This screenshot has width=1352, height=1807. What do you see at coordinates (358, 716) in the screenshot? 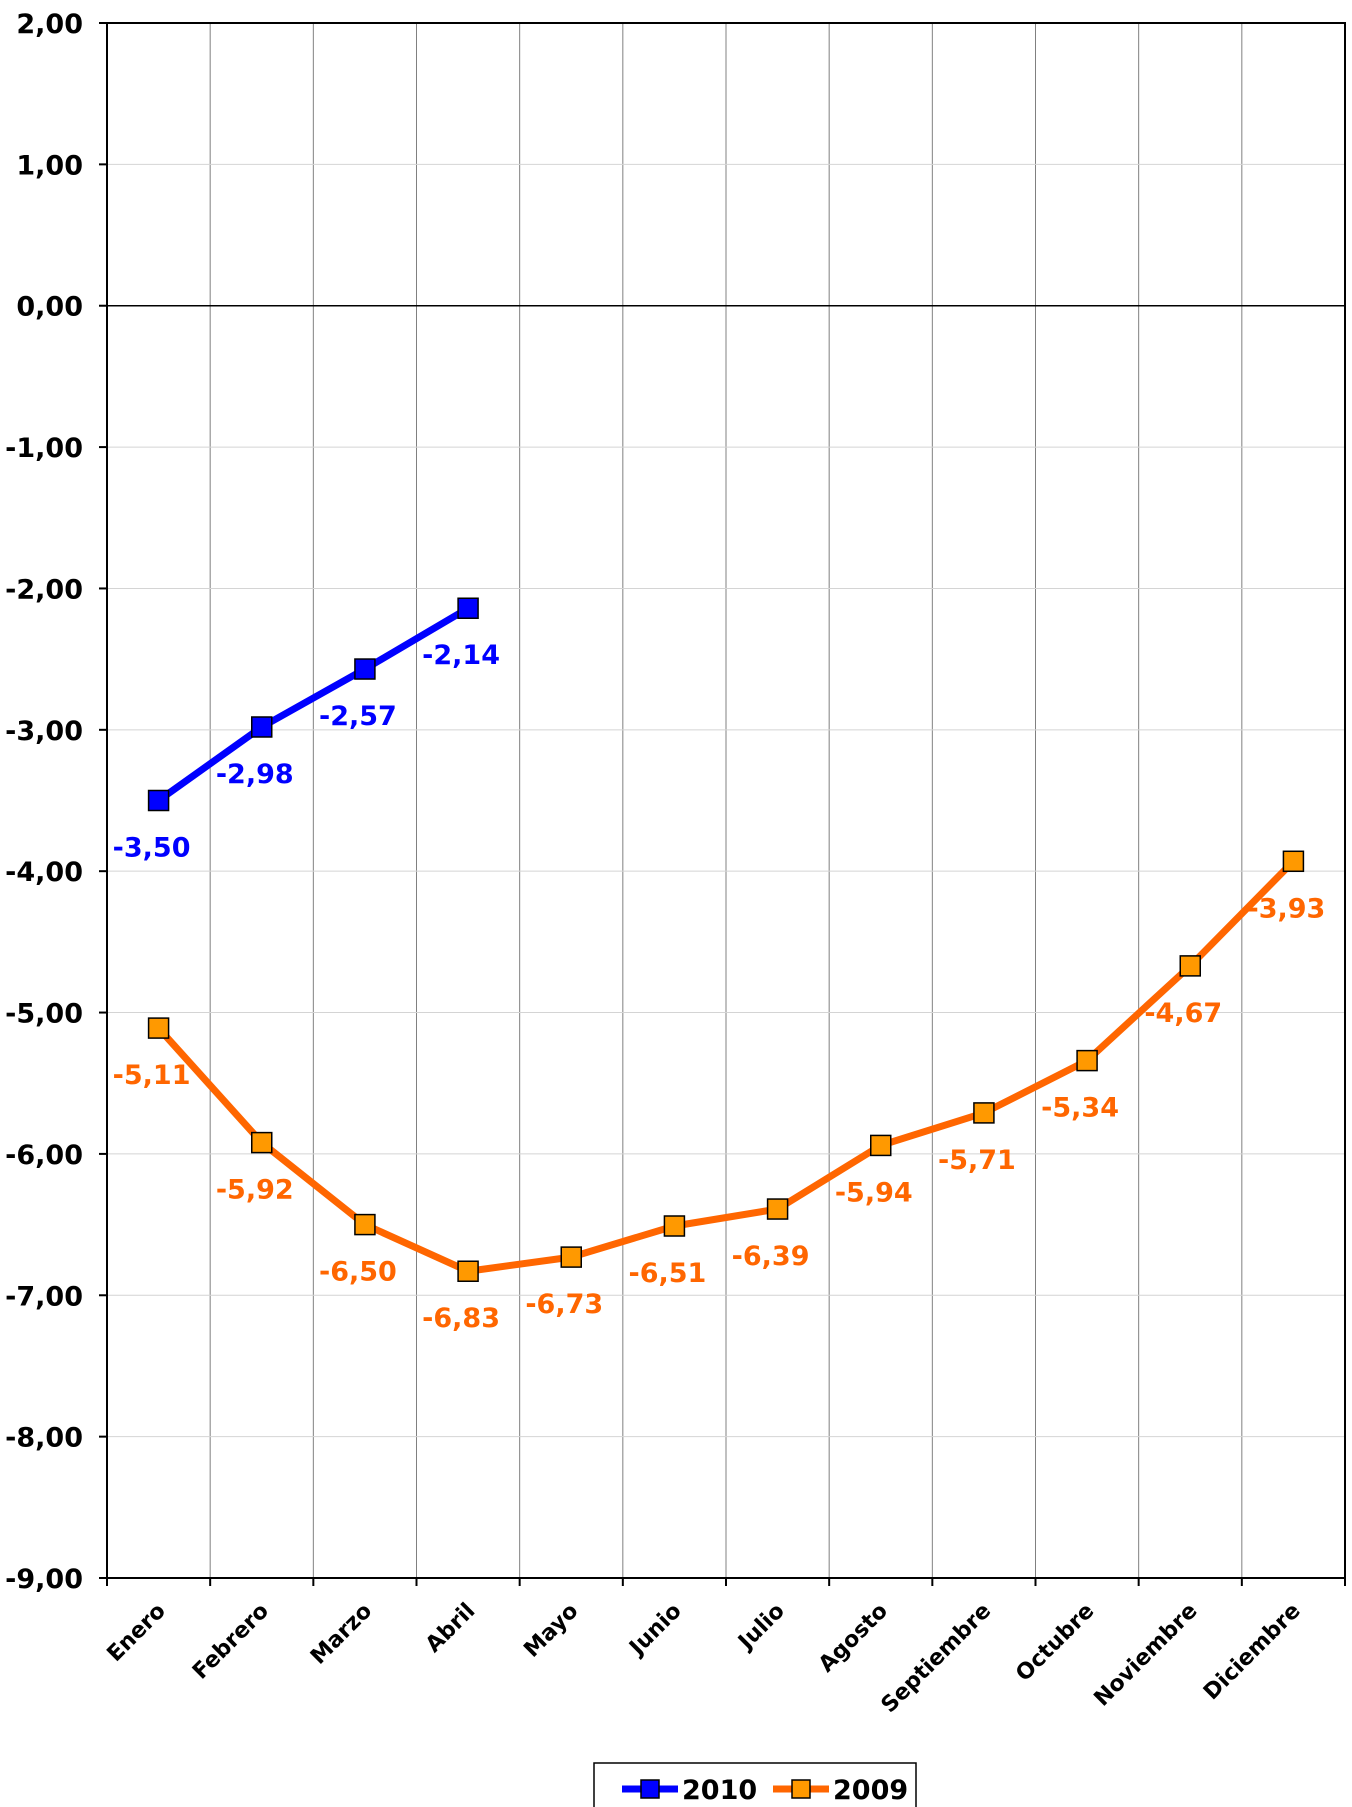
I see `data-label-2010: -2,57` at bounding box center [358, 716].